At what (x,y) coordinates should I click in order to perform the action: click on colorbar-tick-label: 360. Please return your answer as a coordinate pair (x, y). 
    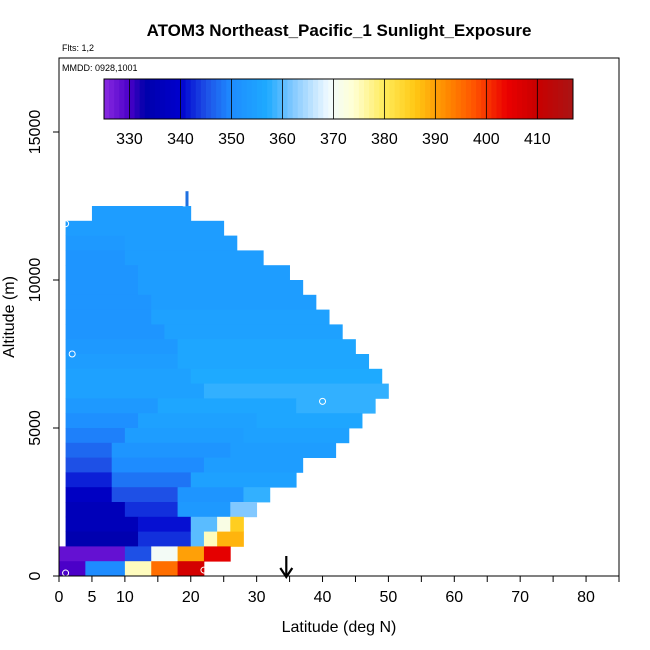
    Looking at the image, I should click on (282, 139).